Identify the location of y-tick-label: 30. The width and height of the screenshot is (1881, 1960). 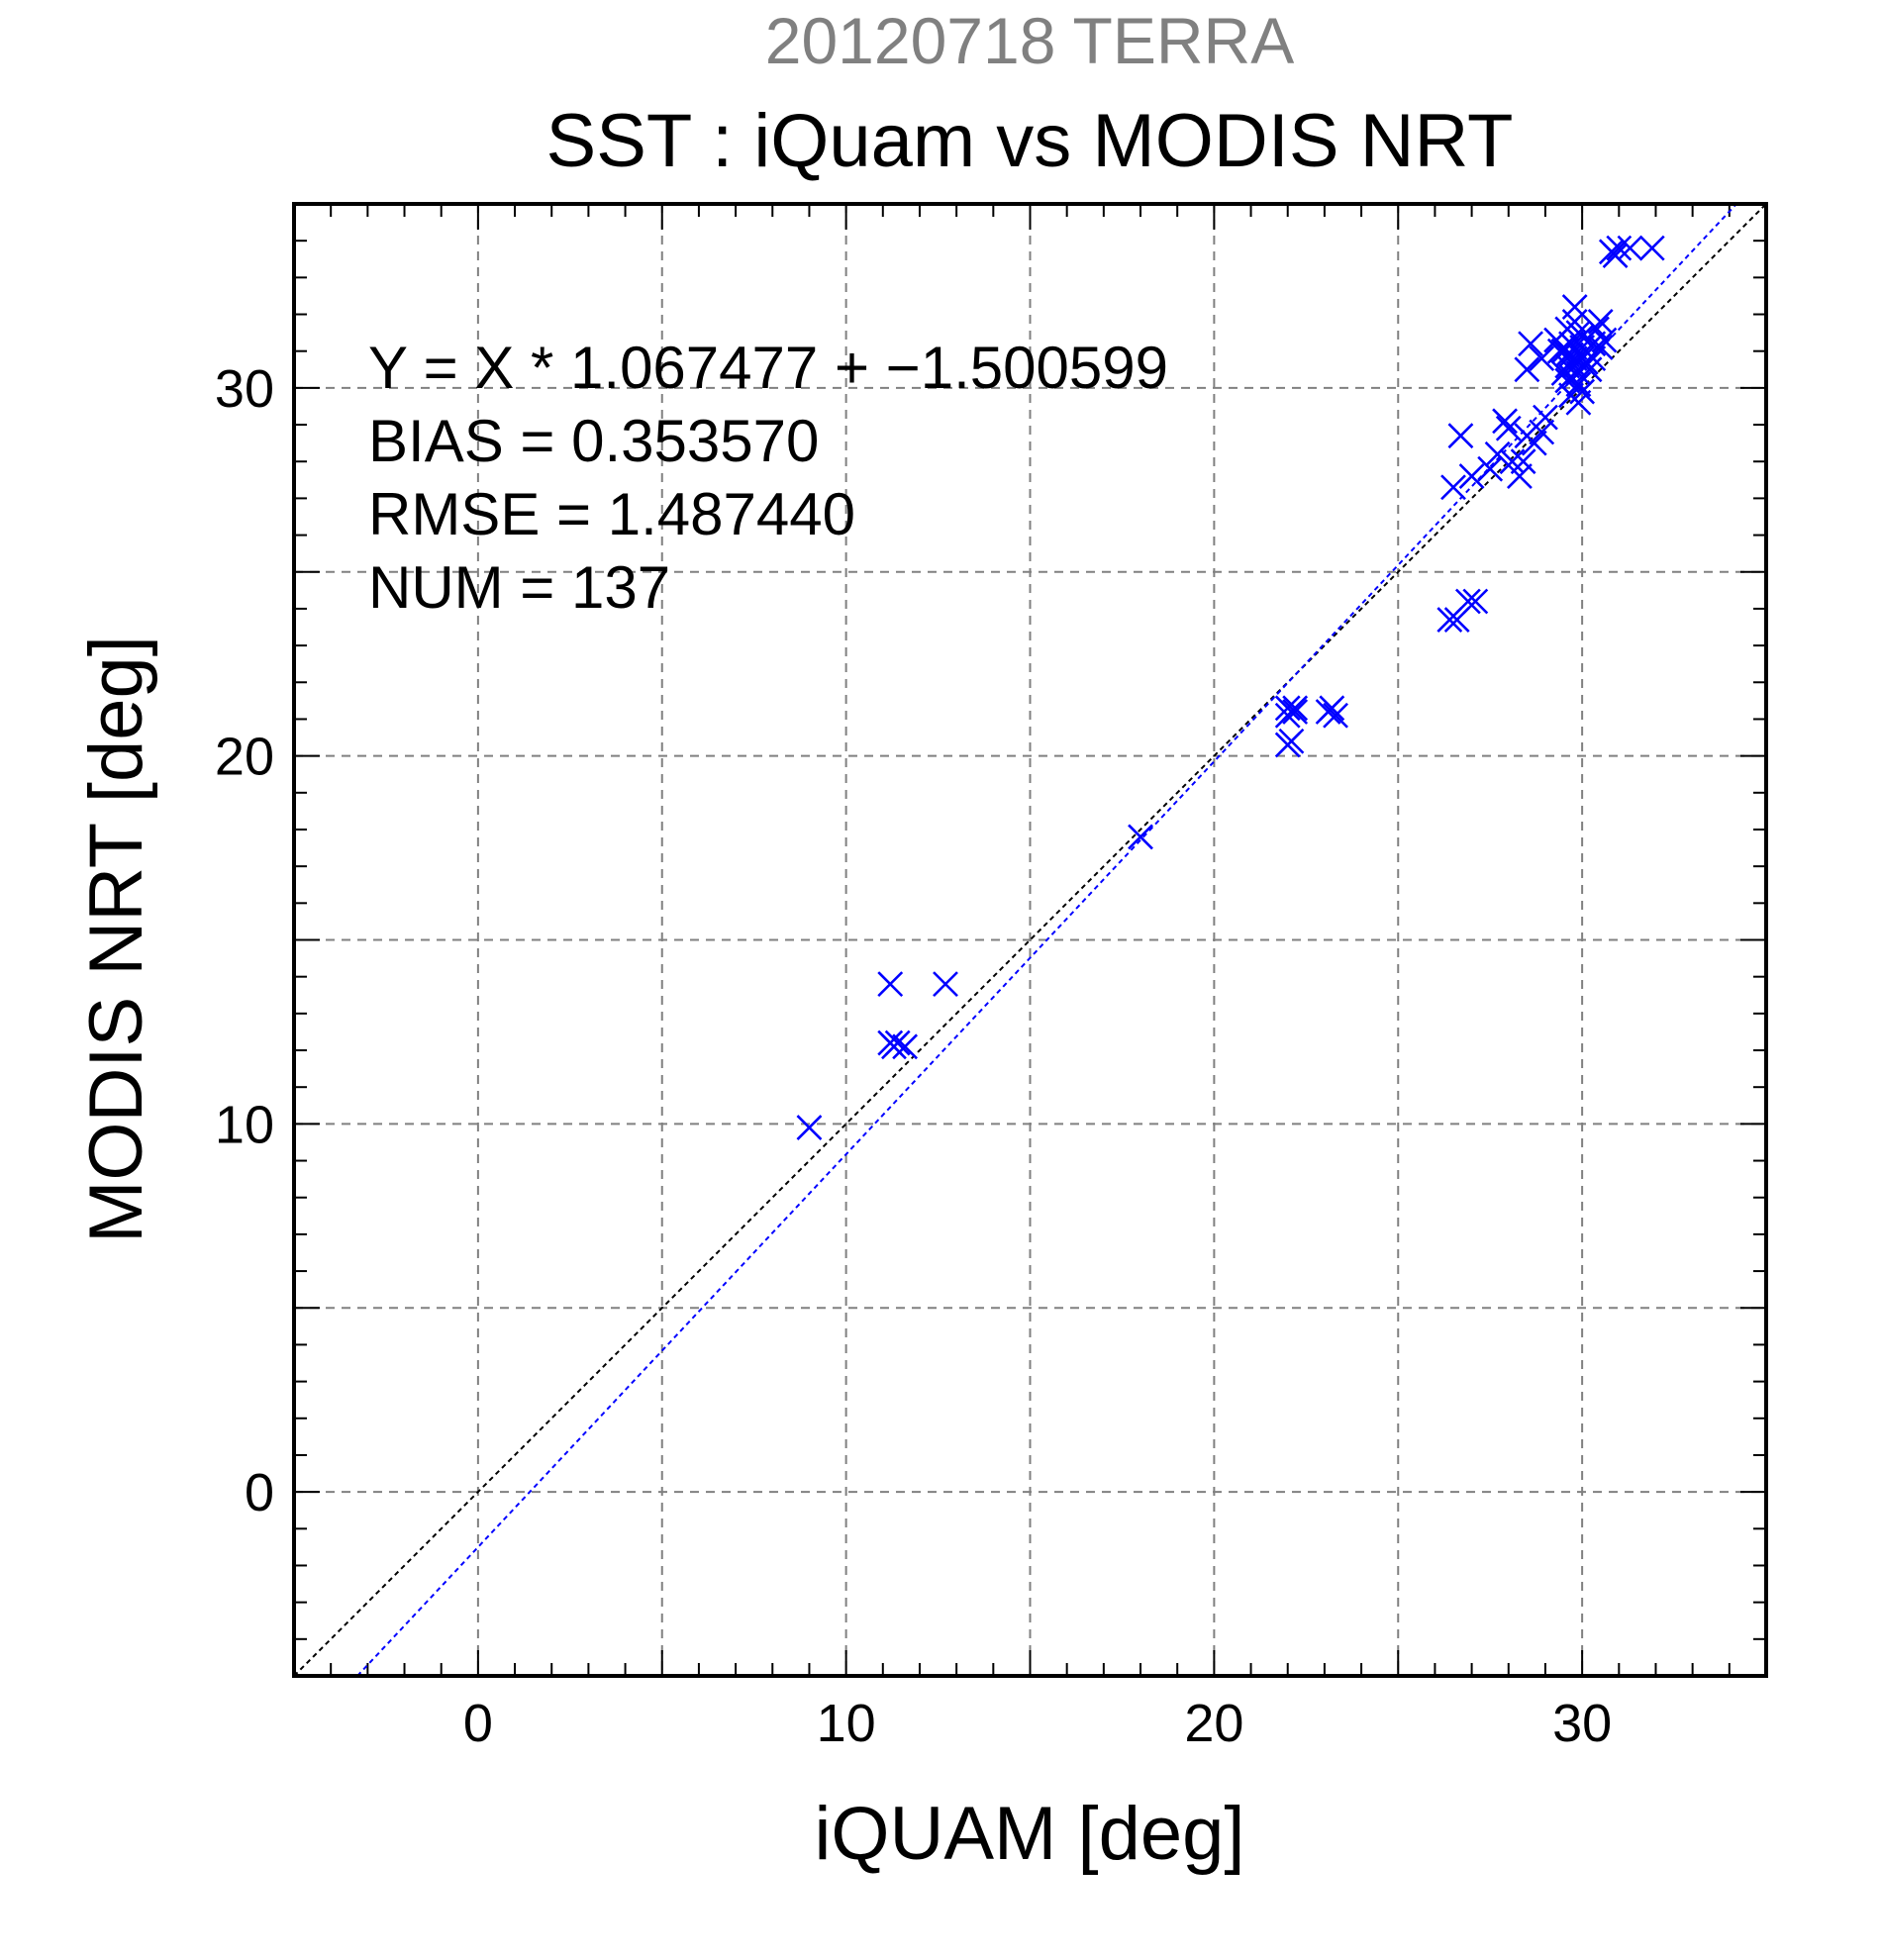
(245, 389).